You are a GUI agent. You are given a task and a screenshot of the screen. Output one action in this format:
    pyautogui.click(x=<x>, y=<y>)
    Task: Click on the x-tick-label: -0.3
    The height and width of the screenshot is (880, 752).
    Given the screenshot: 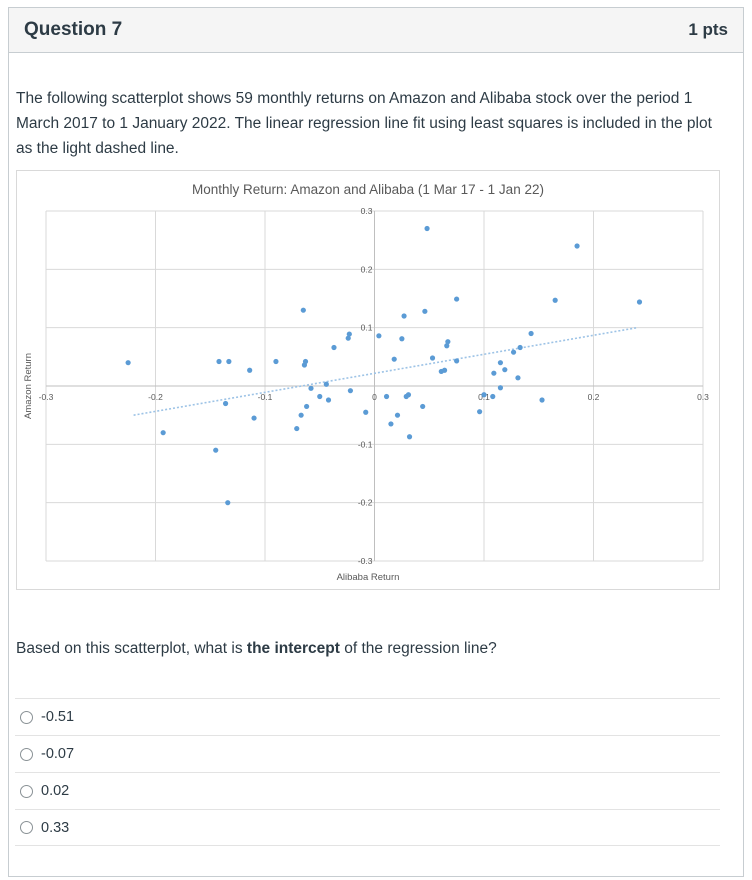 What is the action you would take?
    pyautogui.click(x=46, y=397)
    